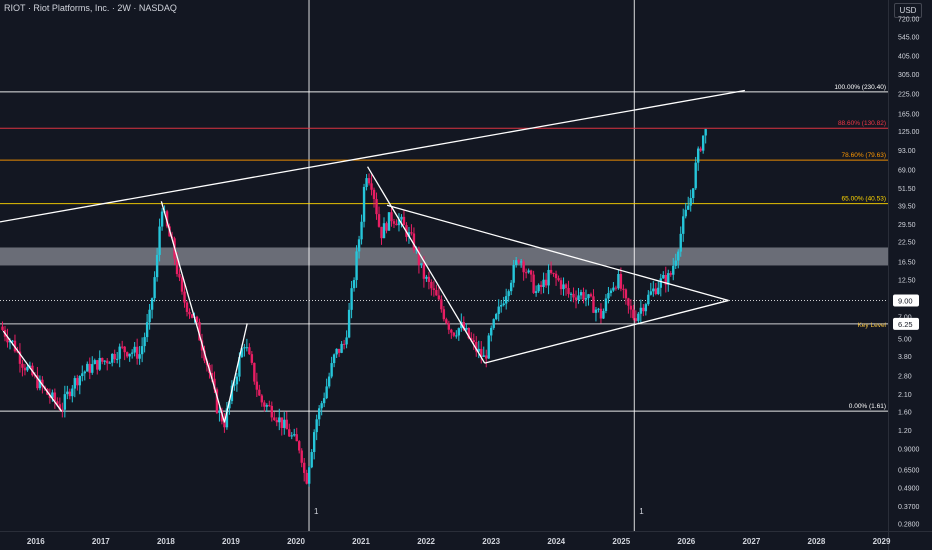  What do you see at coordinates (426, 541) in the screenshot?
I see `time-tick-2022: 2022` at bounding box center [426, 541].